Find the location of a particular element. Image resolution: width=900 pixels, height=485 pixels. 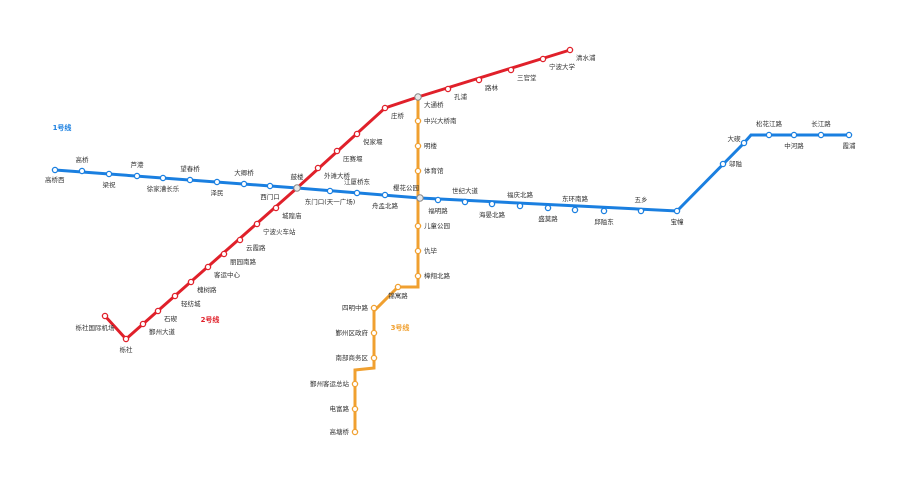

line-name: 3号线 is located at coordinates (400, 327).